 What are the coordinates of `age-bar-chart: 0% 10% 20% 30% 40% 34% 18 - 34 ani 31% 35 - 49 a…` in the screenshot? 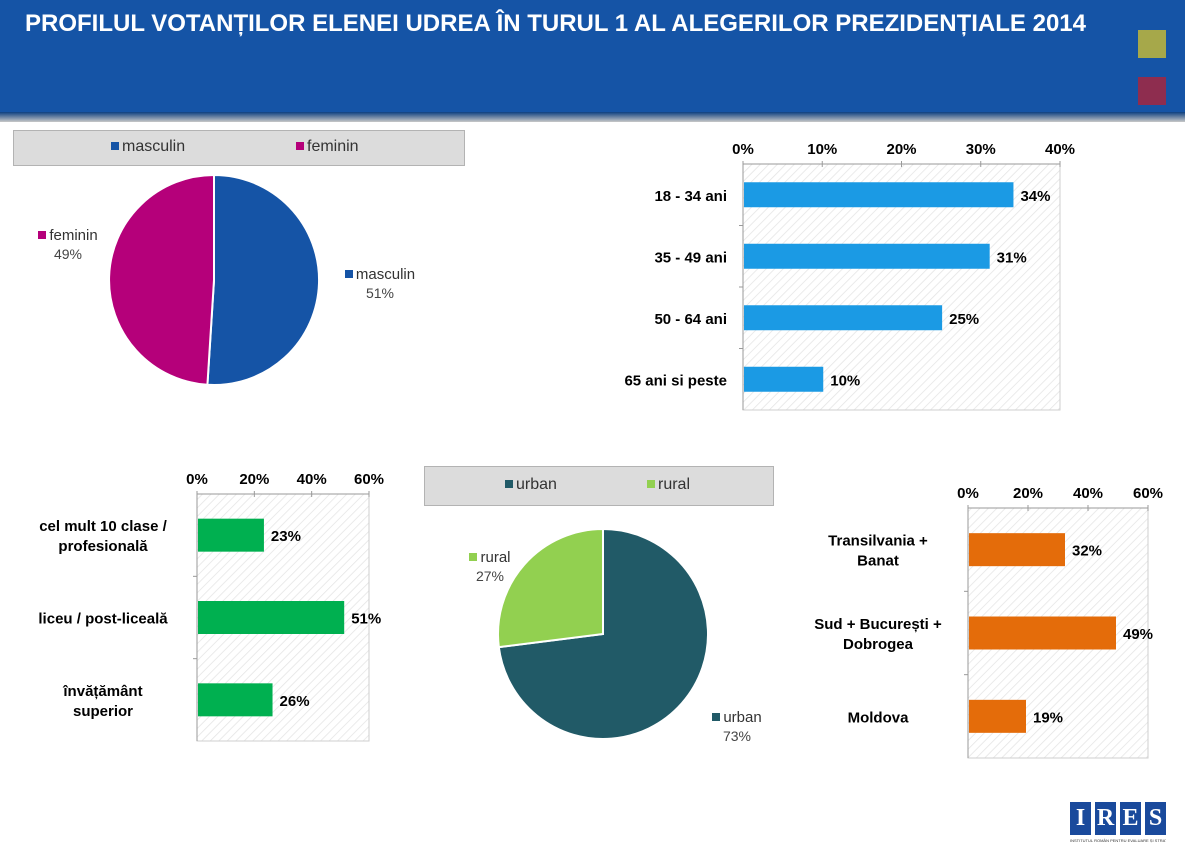 It's located at (849, 276).